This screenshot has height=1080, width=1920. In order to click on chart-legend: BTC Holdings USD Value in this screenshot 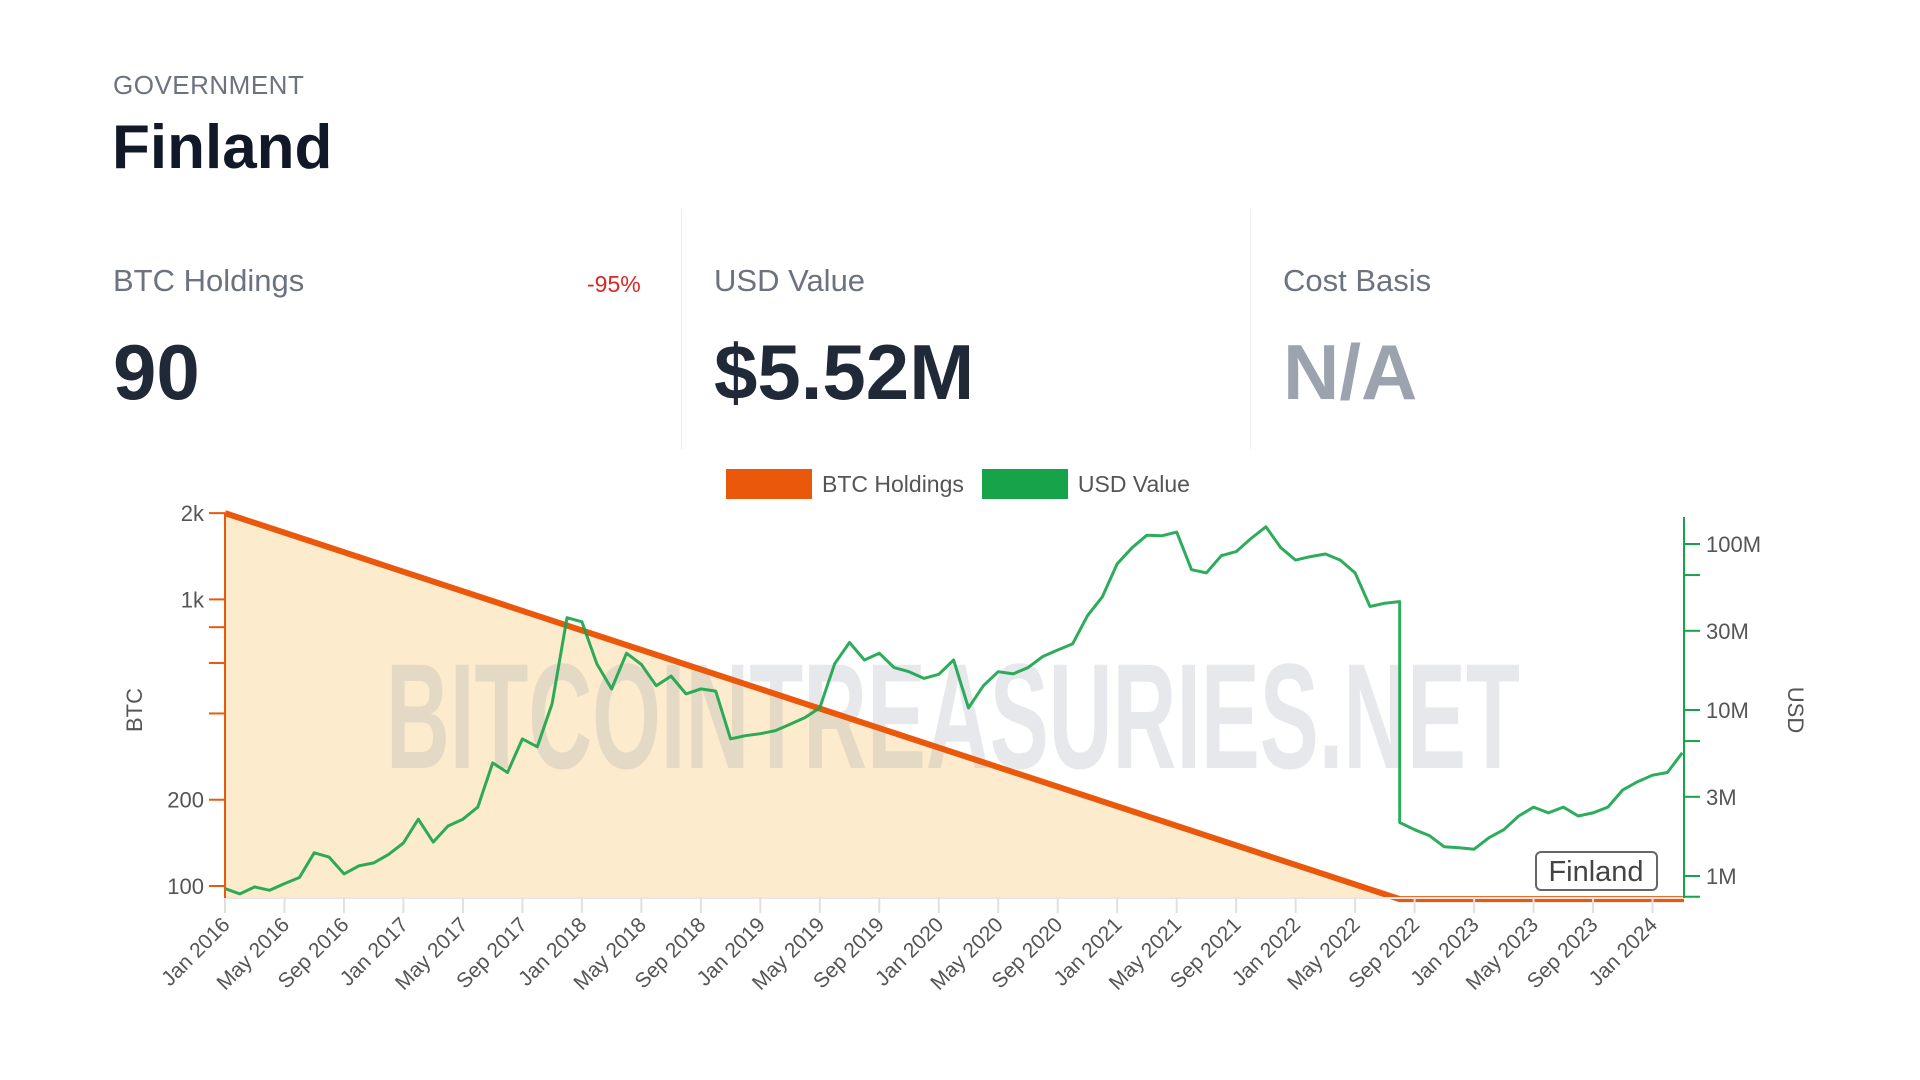, I will do `click(958, 484)`.